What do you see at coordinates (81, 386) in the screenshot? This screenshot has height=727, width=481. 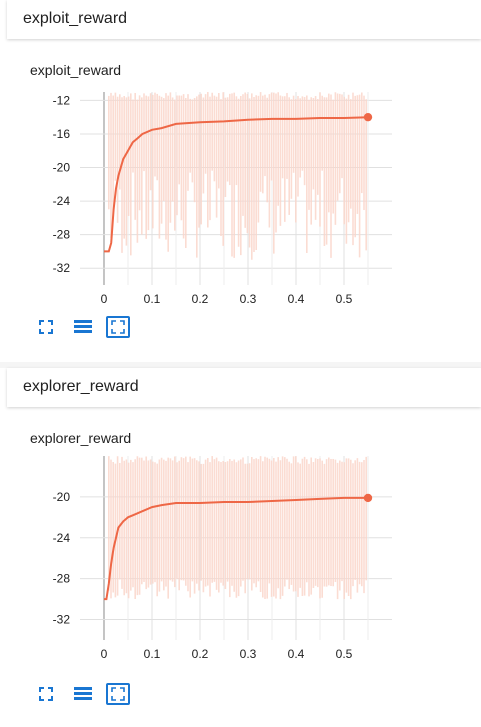 I see `group-title: explorer_reward` at bounding box center [81, 386].